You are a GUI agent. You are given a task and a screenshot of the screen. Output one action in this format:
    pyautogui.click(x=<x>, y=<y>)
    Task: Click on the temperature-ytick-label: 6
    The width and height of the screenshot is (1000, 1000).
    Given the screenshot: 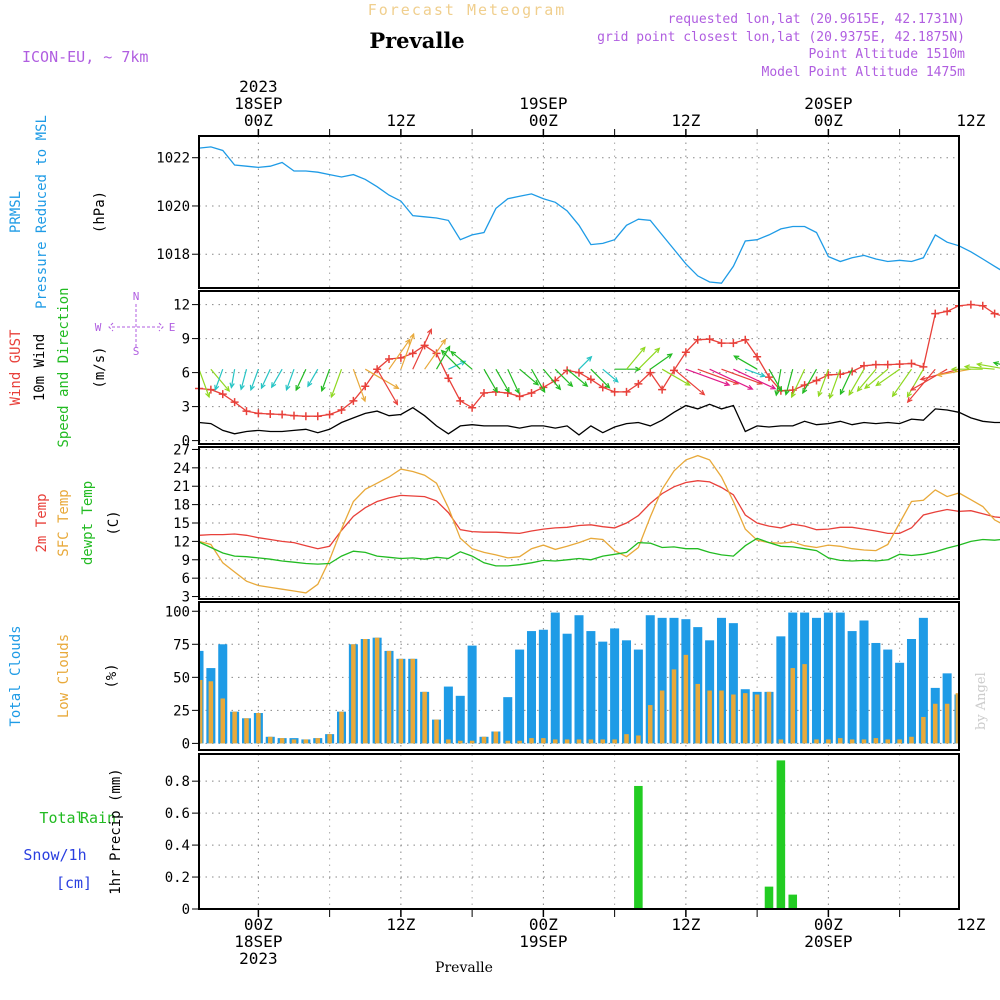 What is the action you would take?
    pyautogui.click(x=186, y=579)
    